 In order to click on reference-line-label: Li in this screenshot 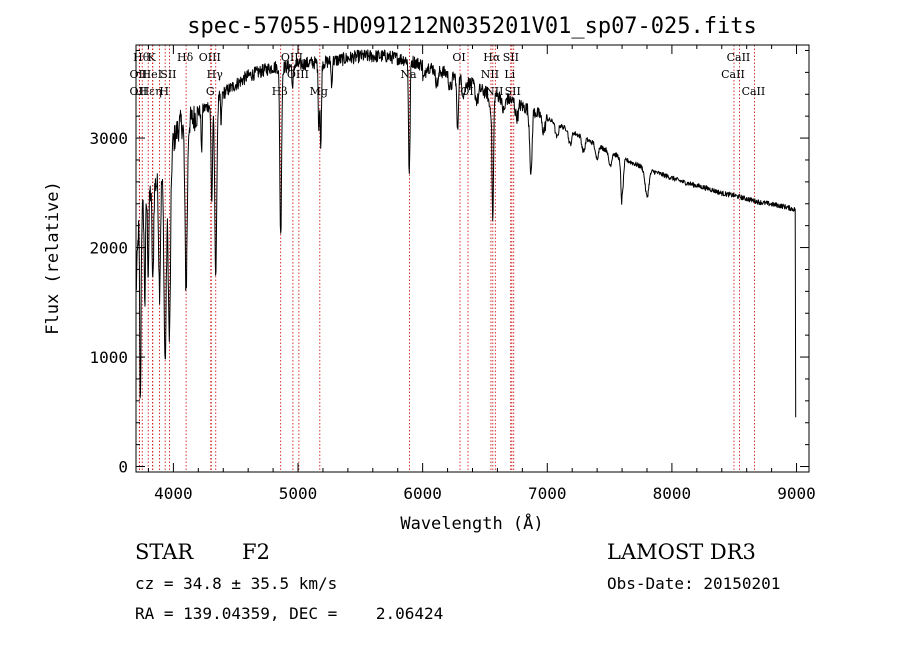, I will do `click(509, 74)`.